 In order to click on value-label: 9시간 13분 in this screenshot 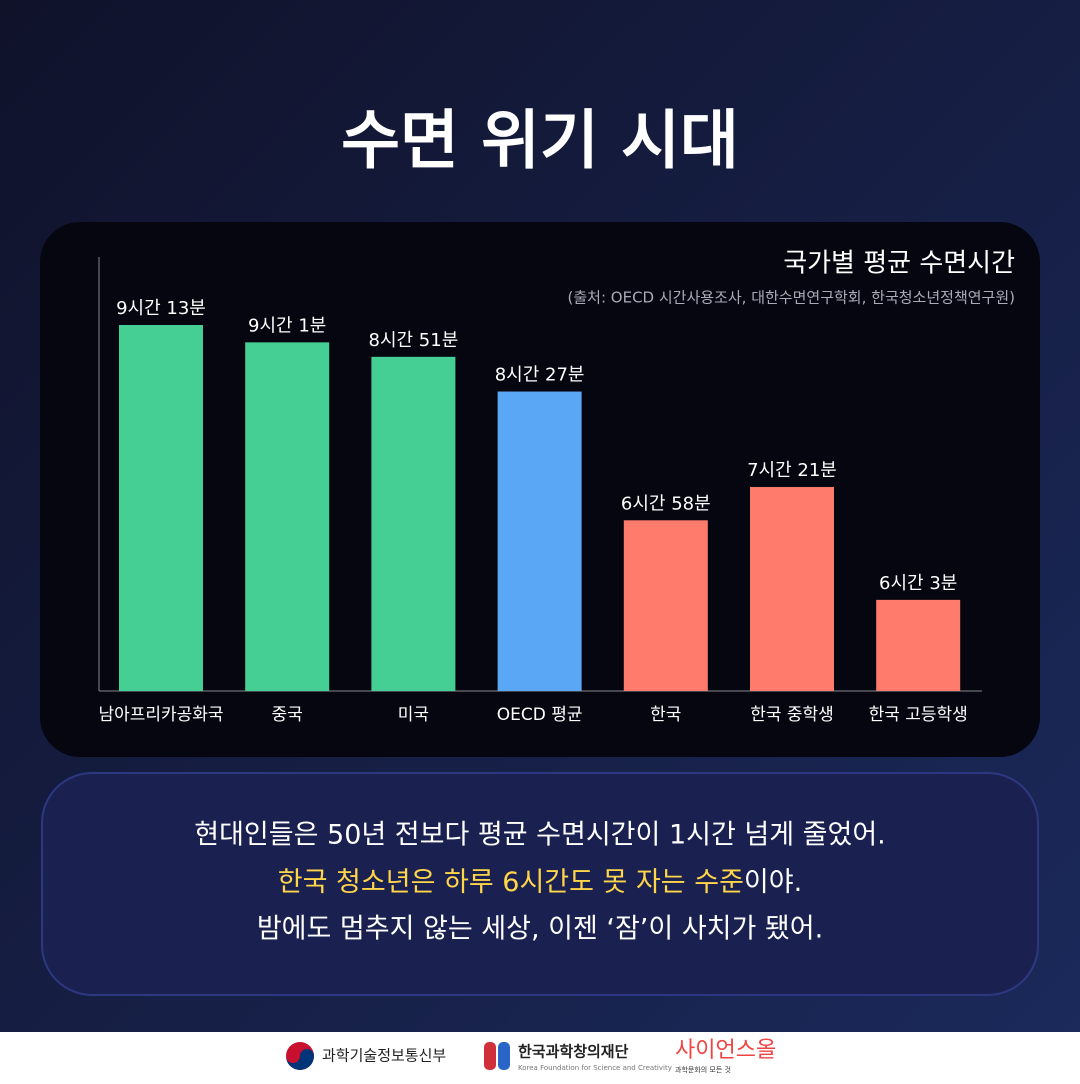, I will do `click(161, 308)`.